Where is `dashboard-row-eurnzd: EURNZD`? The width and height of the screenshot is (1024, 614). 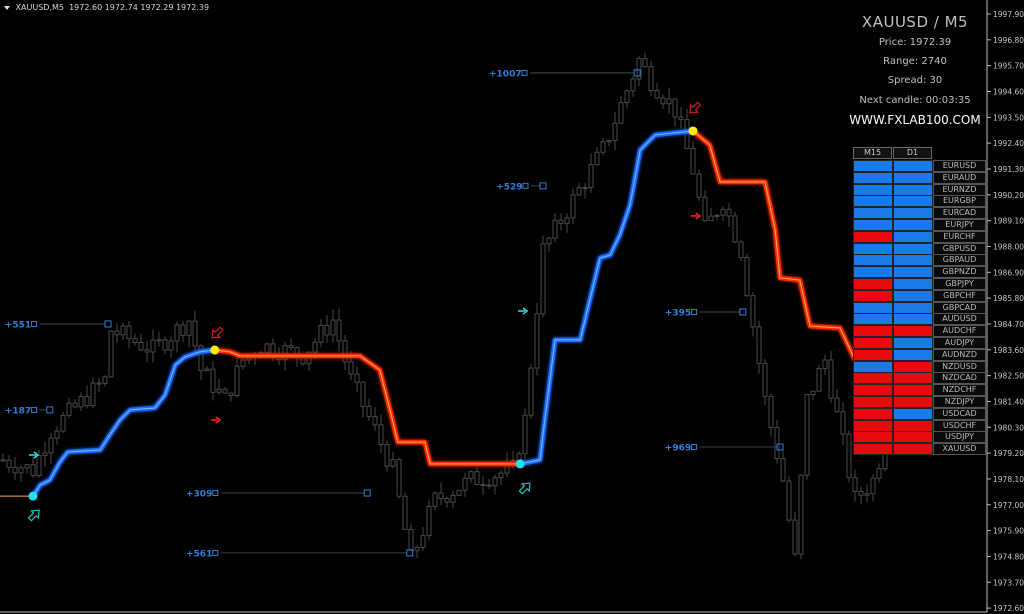
dashboard-row-eurnzd: EURNZD is located at coordinates (919, 189).